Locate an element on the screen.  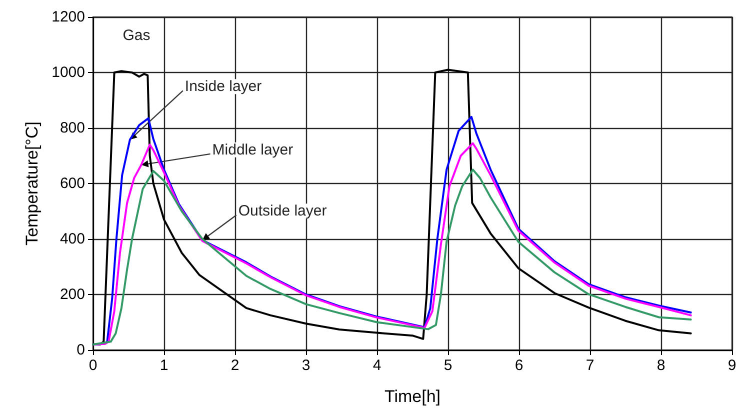
y-axis-title: Temperature[°C] is located at coordinates (32, 184).